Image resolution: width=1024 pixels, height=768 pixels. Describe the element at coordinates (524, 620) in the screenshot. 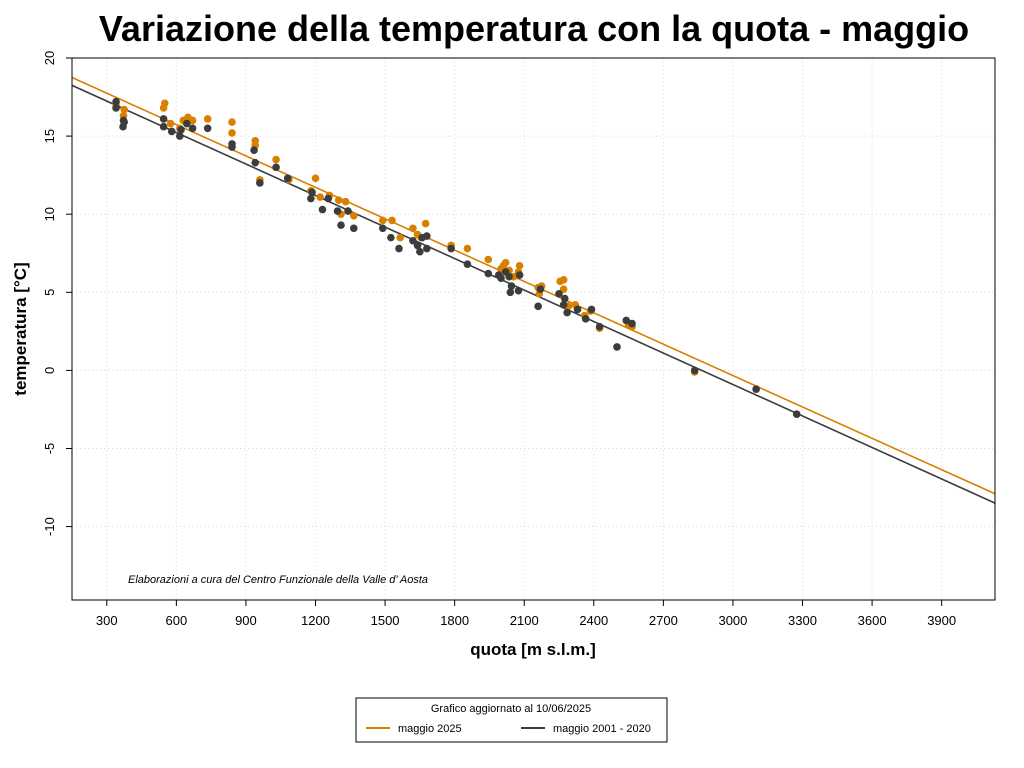

I see `x-tick-label: 2100` at that location.